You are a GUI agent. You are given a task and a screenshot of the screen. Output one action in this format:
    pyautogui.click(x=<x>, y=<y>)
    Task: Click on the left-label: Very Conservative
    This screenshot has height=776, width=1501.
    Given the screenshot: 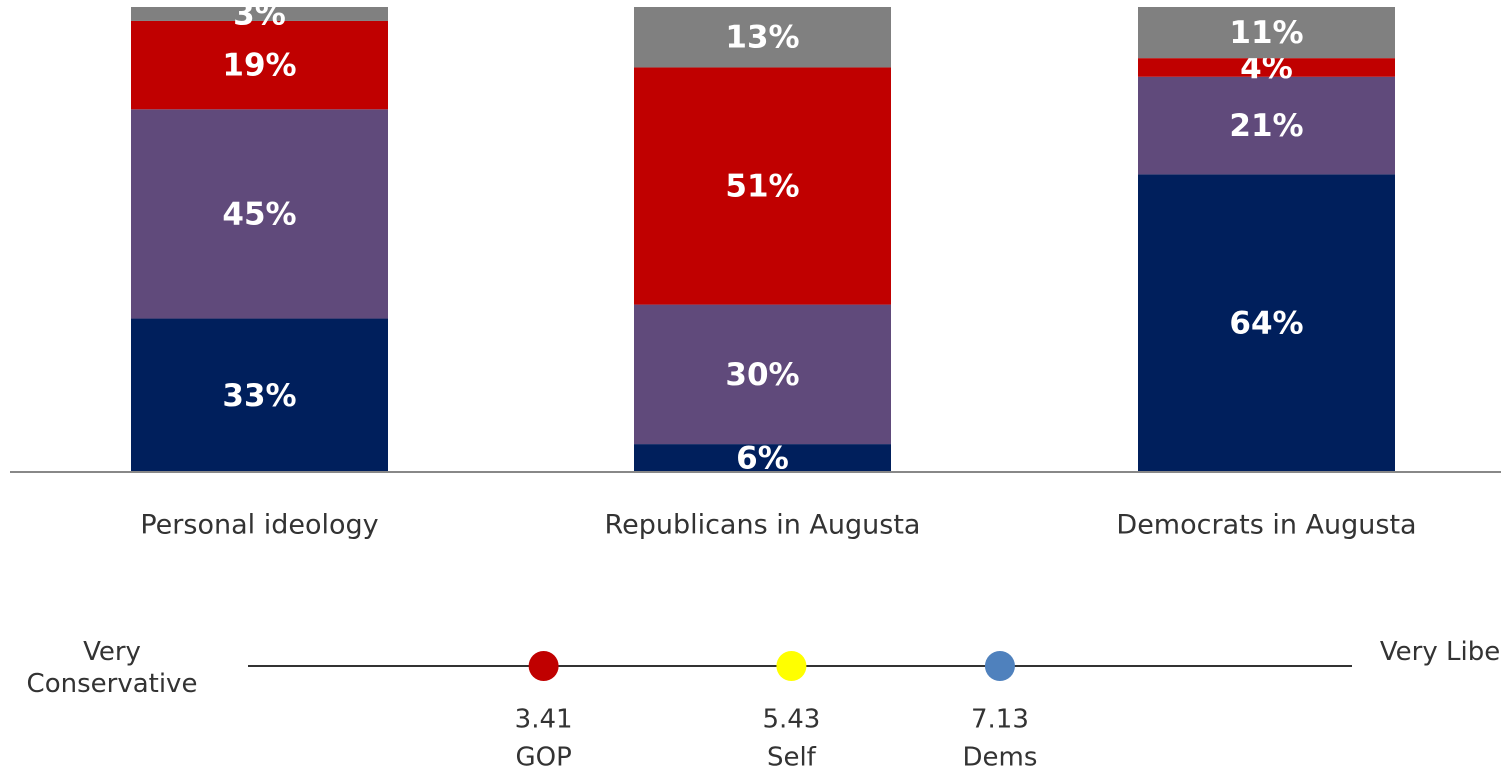 What is the action you would take?
    pyautogui.click(x=112, y=668)
    